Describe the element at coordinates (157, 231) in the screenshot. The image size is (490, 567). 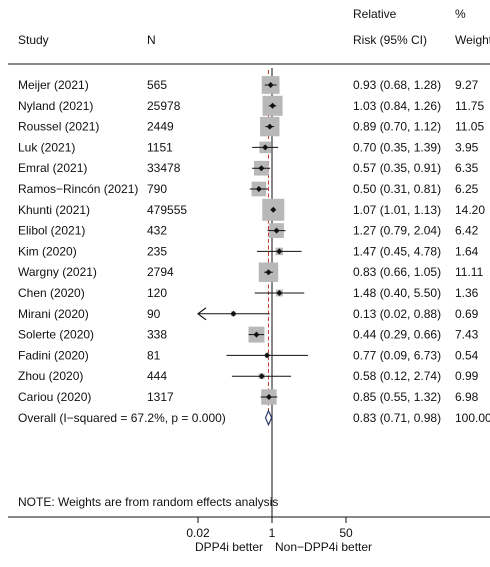
I see `study-n: 432` at that location.